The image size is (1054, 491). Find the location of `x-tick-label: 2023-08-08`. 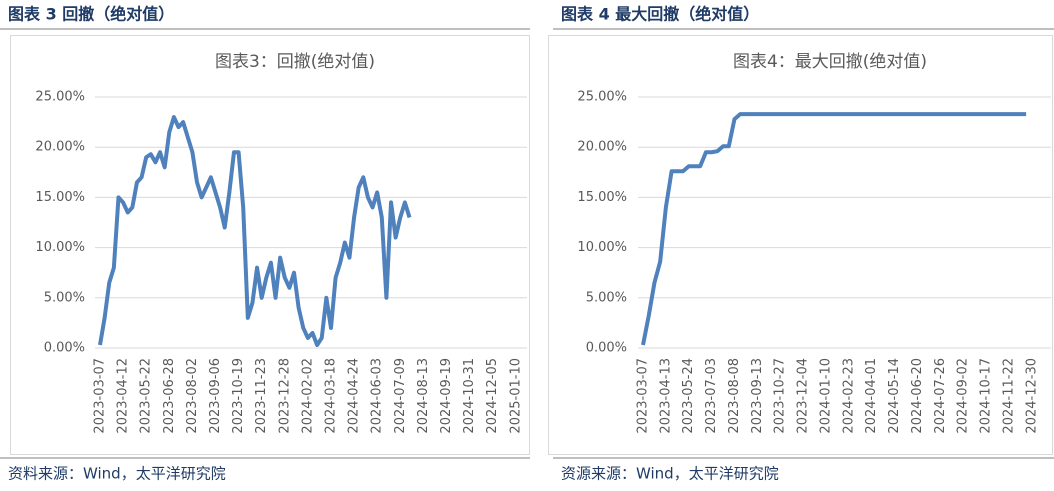

x-tick-label: 2023-08-08 is located at coordinates (734, 396).